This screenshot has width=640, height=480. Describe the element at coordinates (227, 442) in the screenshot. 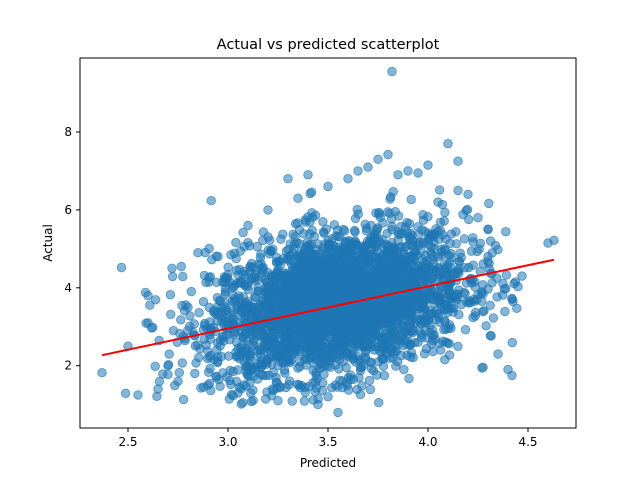

I see `x-tick-label: 3.0` at that location.